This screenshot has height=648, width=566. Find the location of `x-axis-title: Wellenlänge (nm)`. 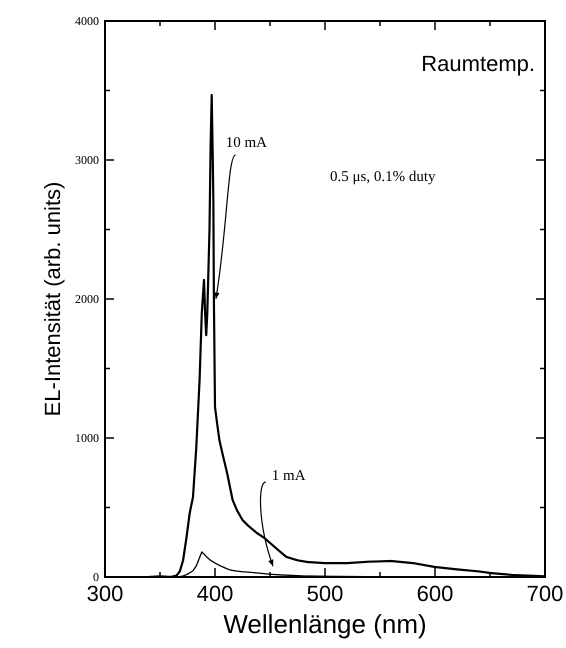

x-axis-title: Wellenlänge (nm) is located at coordinates (325, 624).